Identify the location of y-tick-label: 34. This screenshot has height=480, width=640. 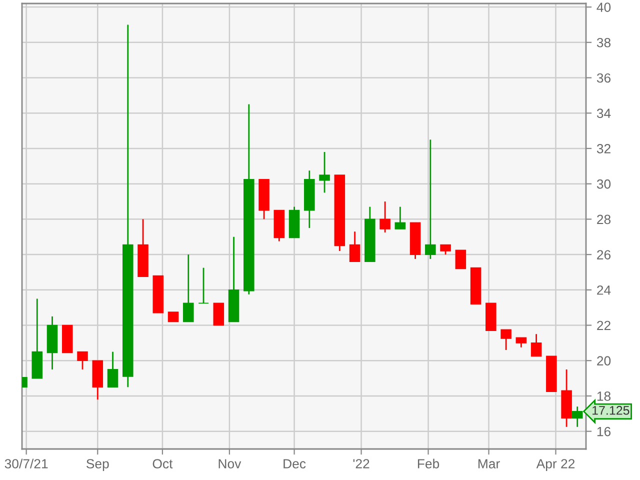
(603, 113).